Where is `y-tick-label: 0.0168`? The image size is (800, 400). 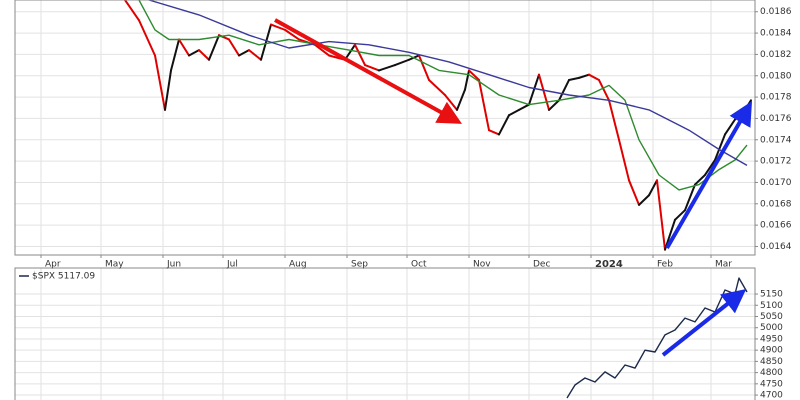 y-tick-label: 0.0168 is located at coordinates (776, 204).